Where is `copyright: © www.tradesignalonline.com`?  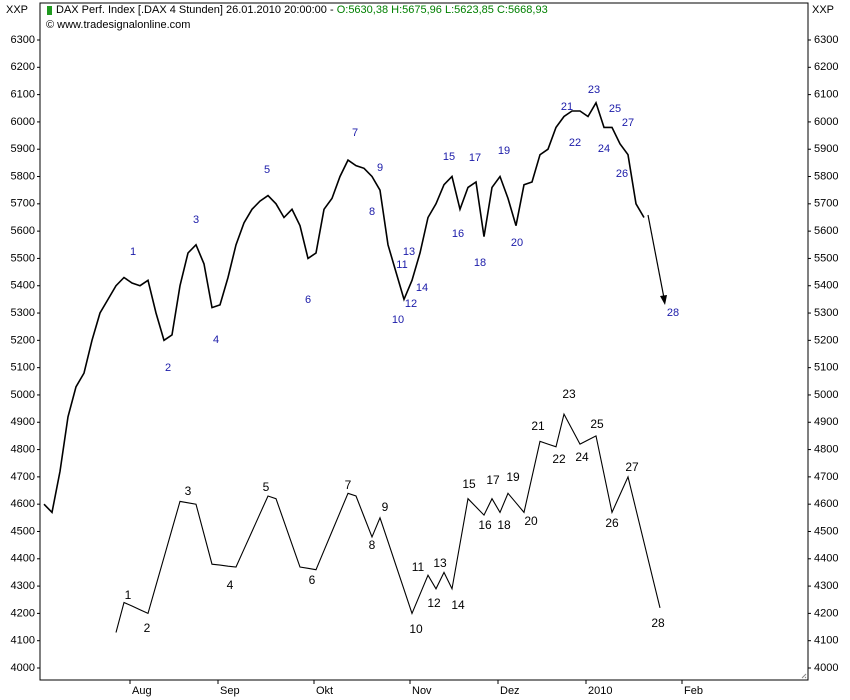
copyright: © www.tradesignalonline.com is located at coordinates (118, 25).